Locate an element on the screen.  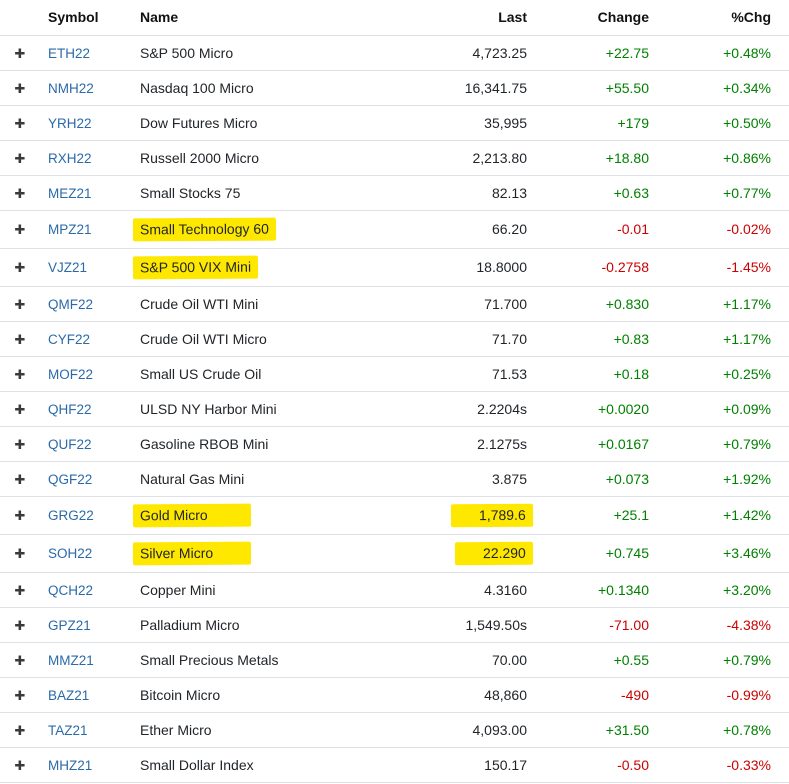
change-value: +0.830 is located at coordinates (627, 303).